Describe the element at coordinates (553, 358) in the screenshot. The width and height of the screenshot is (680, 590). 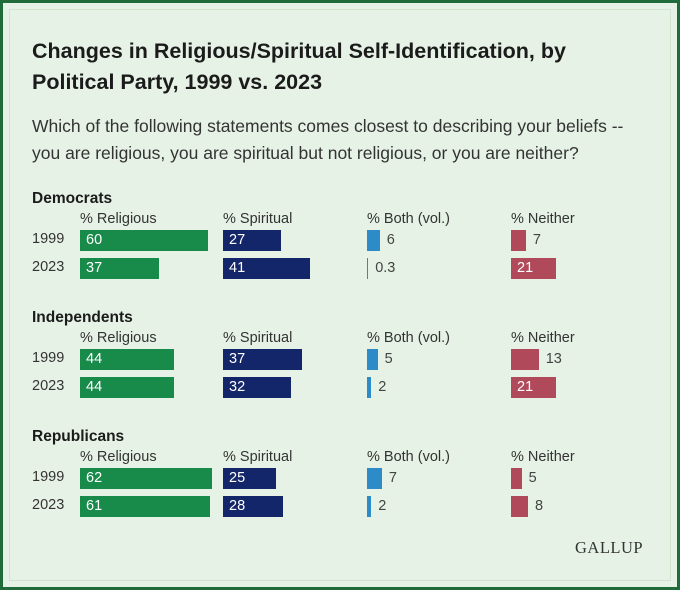
I see `data-label: 13` at that location.